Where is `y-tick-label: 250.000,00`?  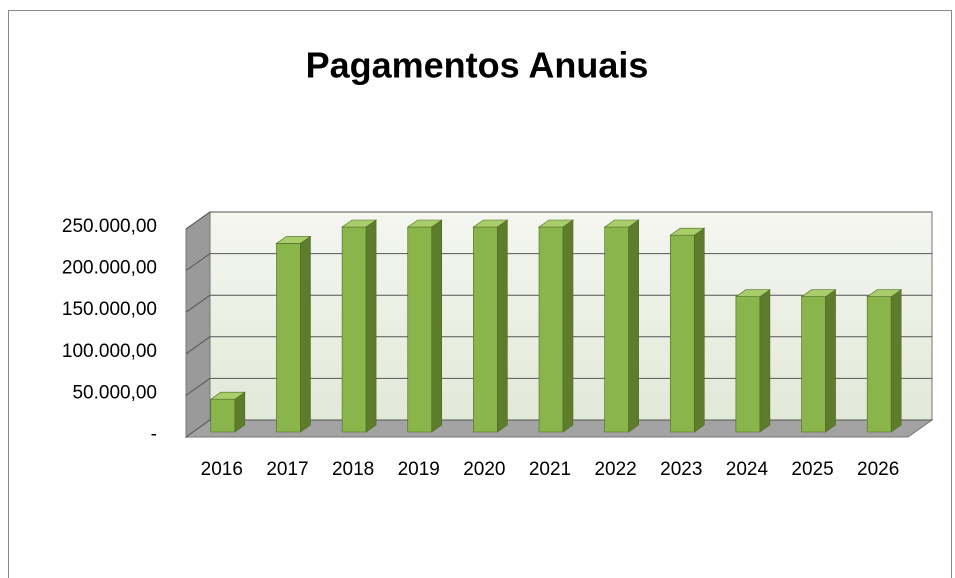
y-tick-label: 250.000,00 is located at coordinates (109, 226).